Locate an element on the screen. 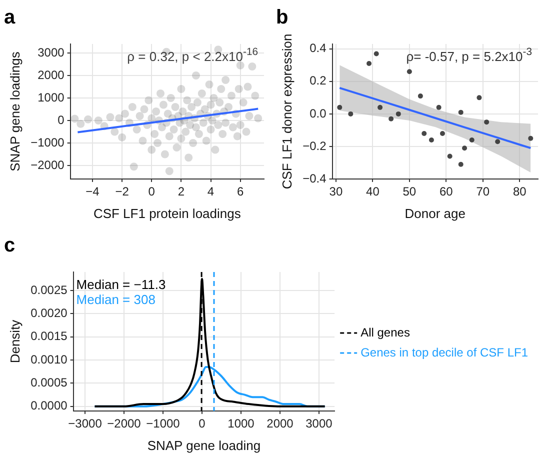 This screenshot has width=546, height=460. y-axis-title: CSF LF1 donor expression is located at coordinates (286, 112).